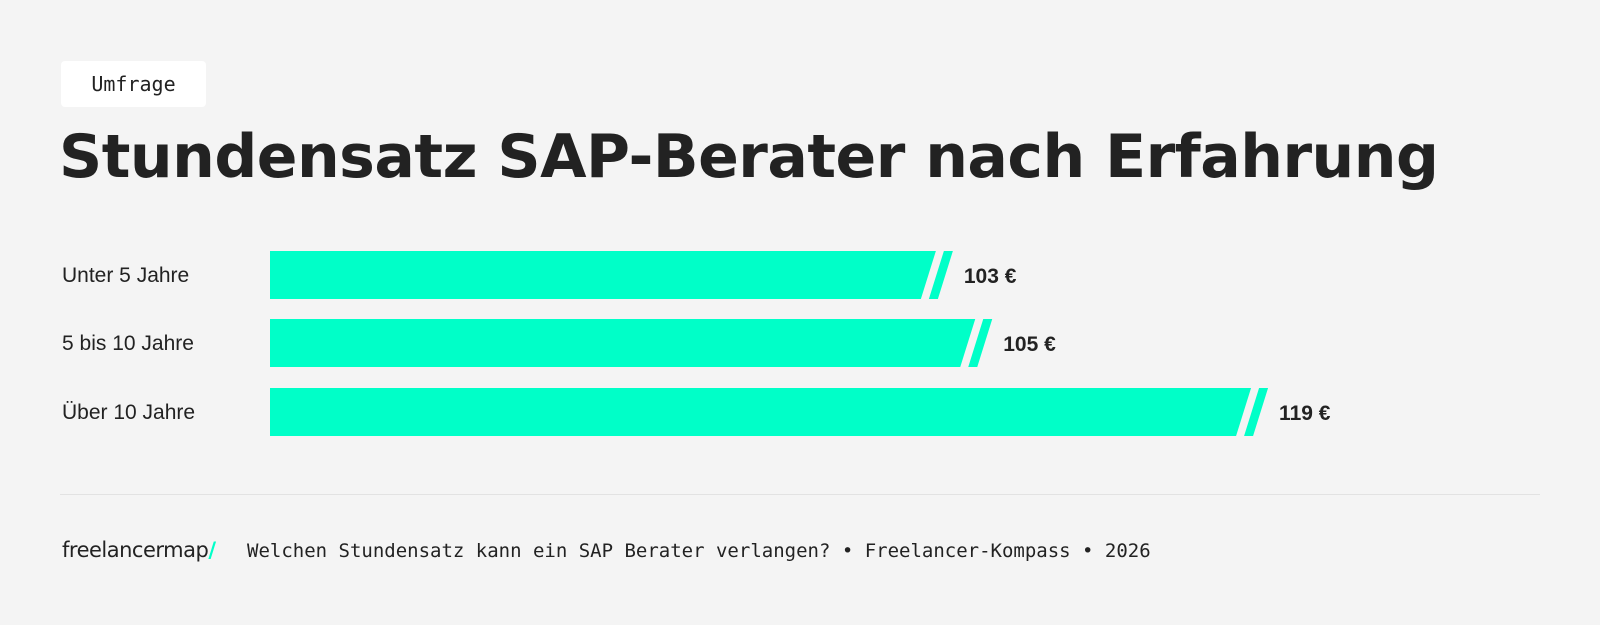 Image resolution: width=1600 pixels, height=625 pixels. What do you see at coordinates (749, 157) in the screenshot?
I see `chart-title: Stundensatz SAP-Berater nach Erfahrung` at bounding box center [749, 157].